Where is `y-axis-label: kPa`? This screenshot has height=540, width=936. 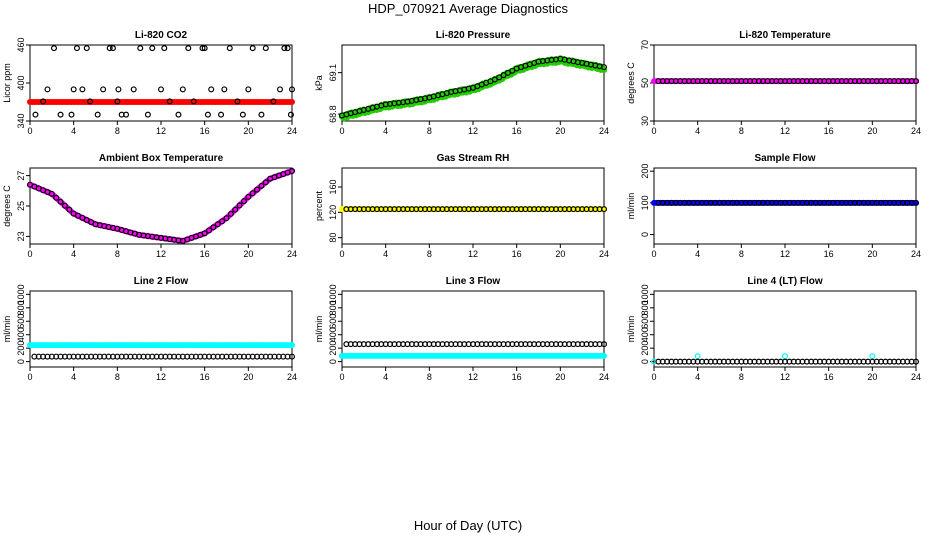
y-axis-label: kPa is located at coordinates (319, 83).